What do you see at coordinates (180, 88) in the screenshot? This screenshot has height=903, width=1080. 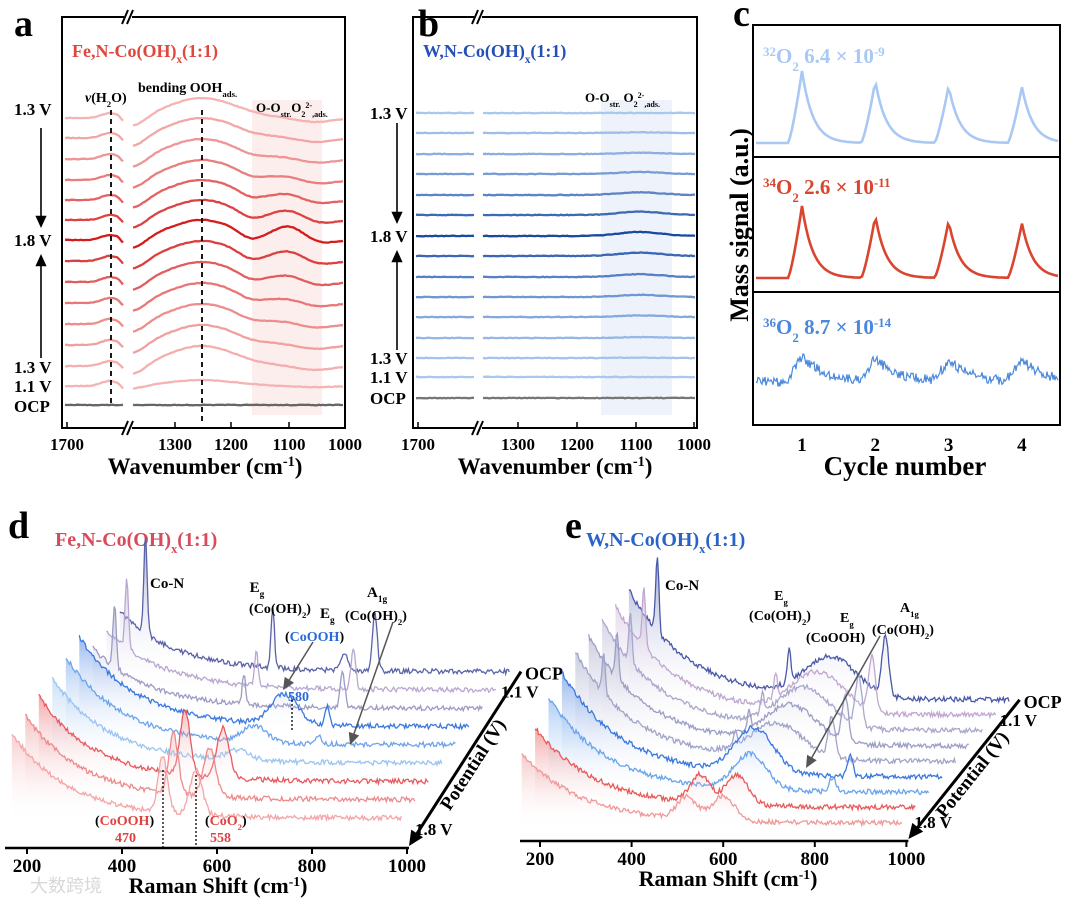 I see `text-part: bending OOH` at bounding box center [180, 88].